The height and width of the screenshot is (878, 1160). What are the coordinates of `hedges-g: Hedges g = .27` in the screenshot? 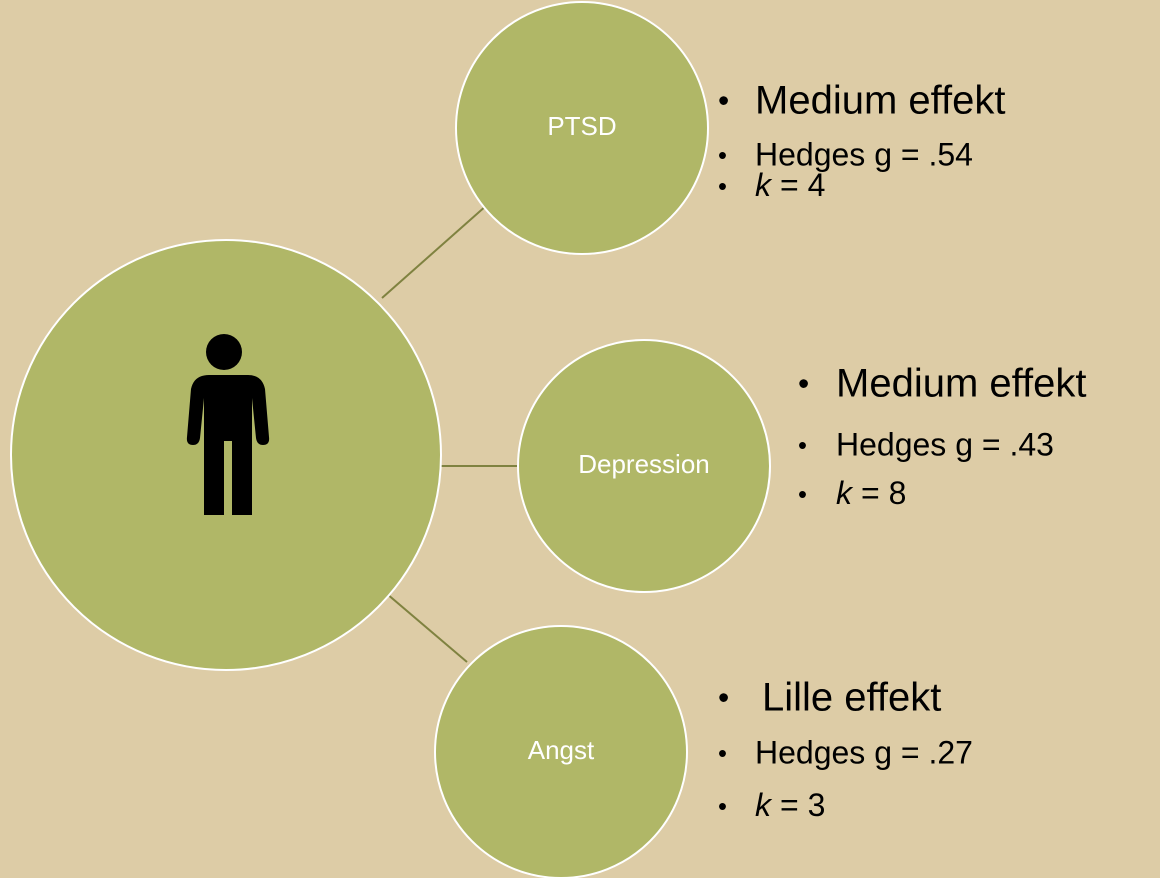 It's located at (864, 752).